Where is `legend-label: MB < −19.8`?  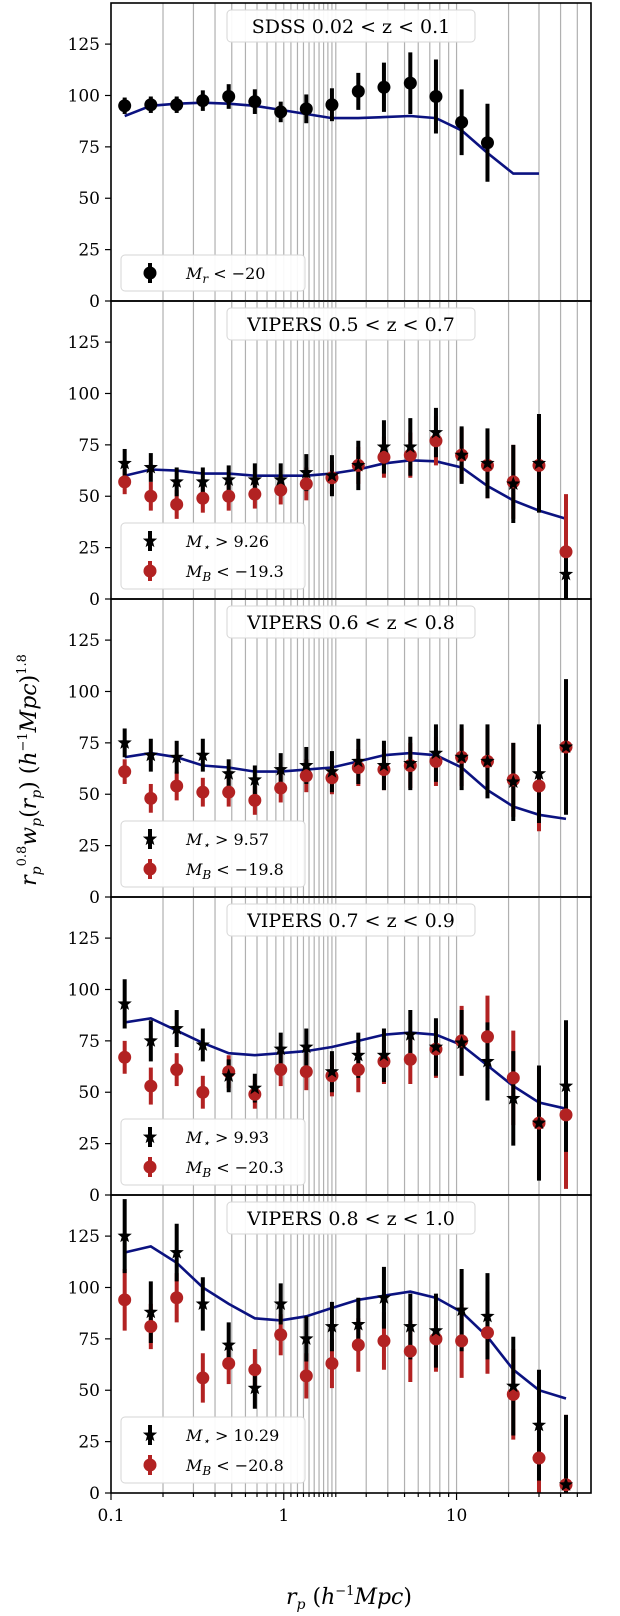
legend-label: MB < −19.8 is located at coordinates (234, 871).